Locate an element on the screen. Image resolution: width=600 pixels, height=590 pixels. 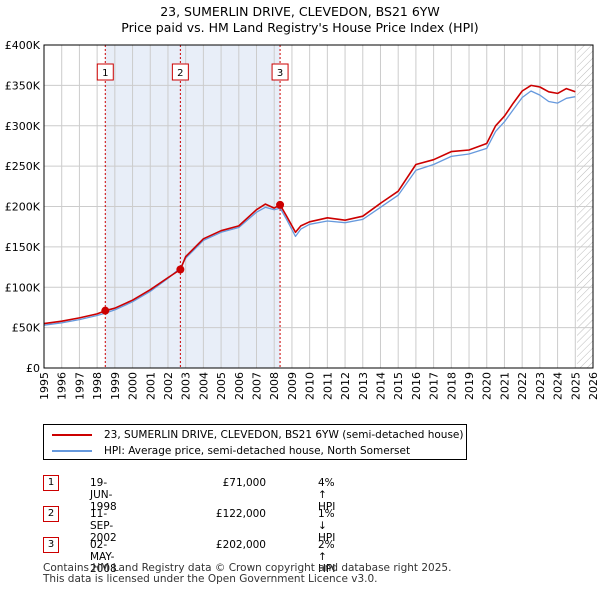
x-tick-label: 2023 is located at coordinates (540, 386).